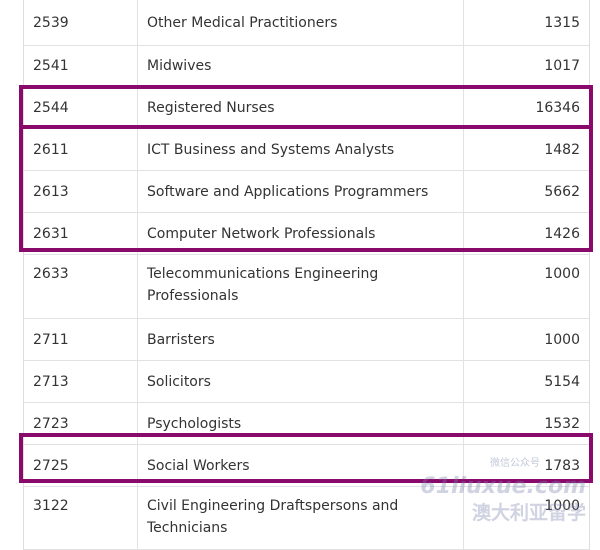 Image resolution: width=600 pixels, height=550 pixels. What do you see at coordinates (81, 286) in the screenshot?
I see `occupation-code: 2633` at bounding box center [81, 286].